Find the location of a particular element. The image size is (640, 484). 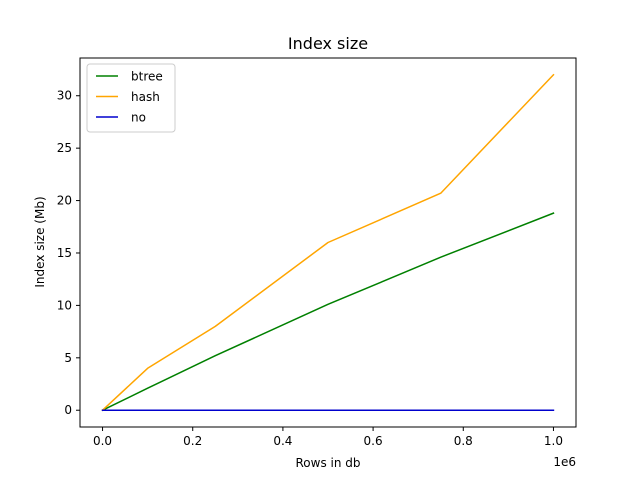

x-tick-label: 0.2 is located at coordinates (192, 441).